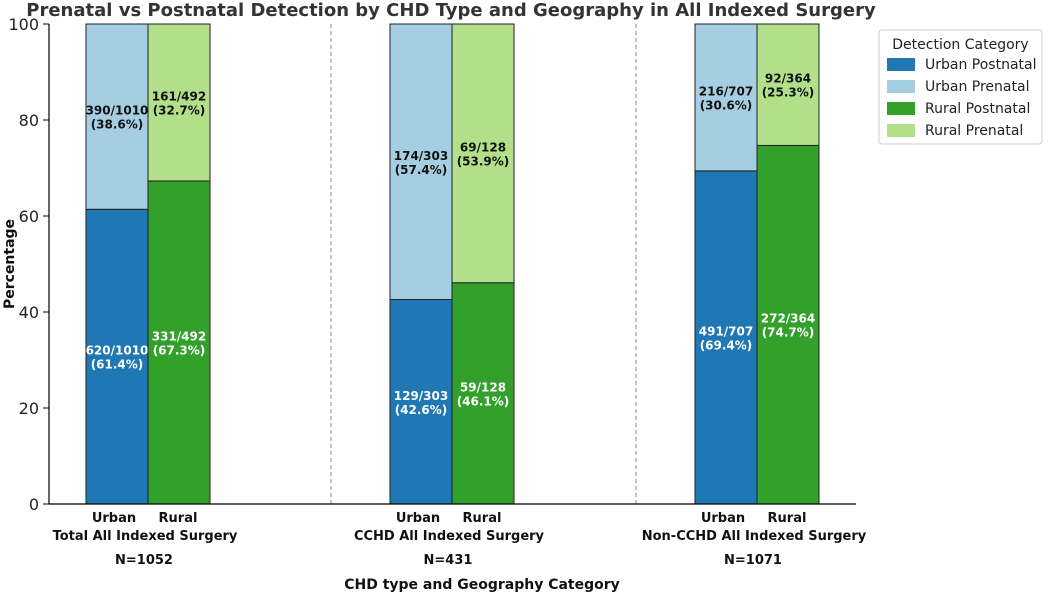 This screenshot has height=597, width=1049. I want to click on legend-entry: Rural Prenatal, so click(974, 131).